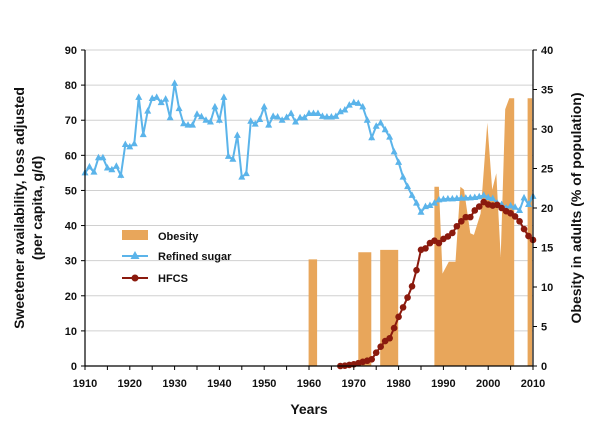  I want to click on legend-marker-circle-icon, so click(135, 278).